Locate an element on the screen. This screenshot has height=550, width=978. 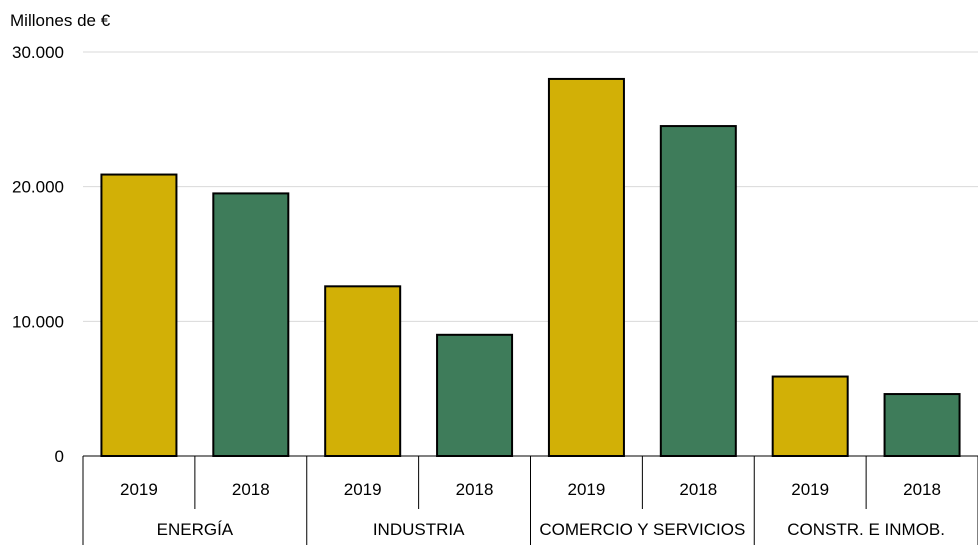
y-axis-title: Millones de € is located at coordinates (60, 20).